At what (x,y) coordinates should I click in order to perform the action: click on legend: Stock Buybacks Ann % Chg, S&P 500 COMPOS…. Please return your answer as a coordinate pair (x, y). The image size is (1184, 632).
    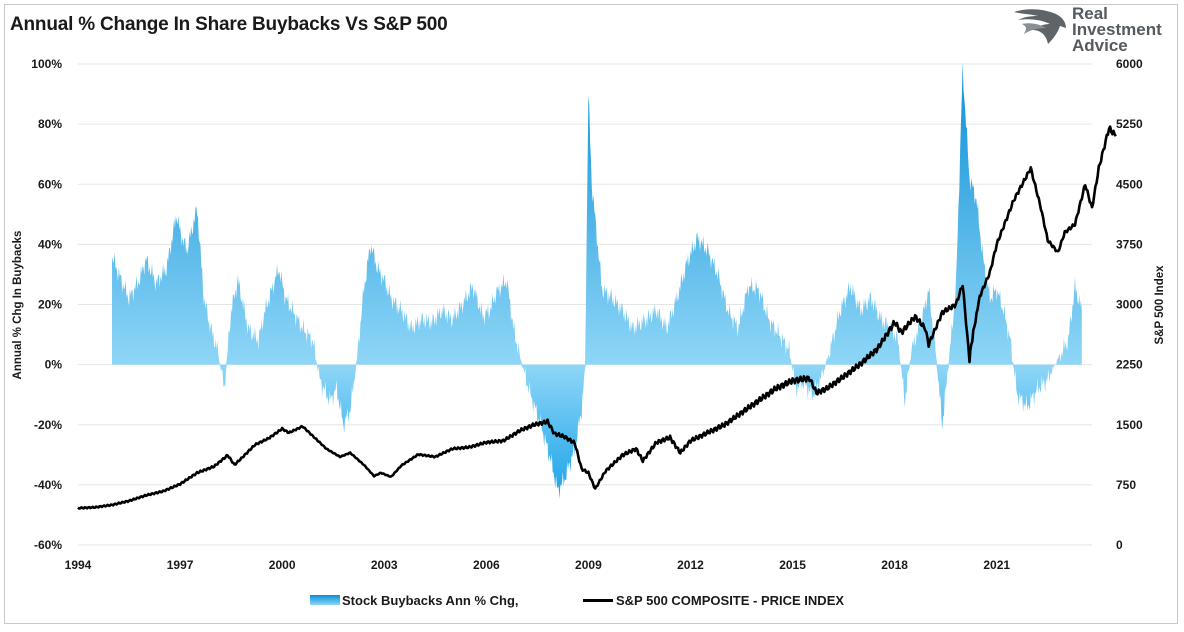
    Looking at the image, I should click on (592, 600).